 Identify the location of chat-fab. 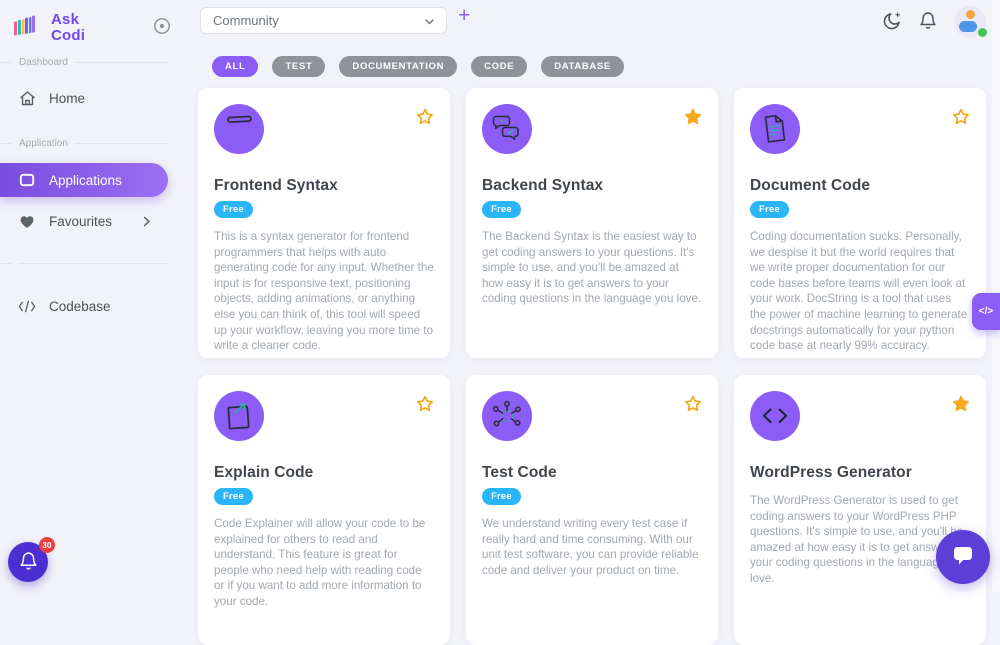
(963, 557).